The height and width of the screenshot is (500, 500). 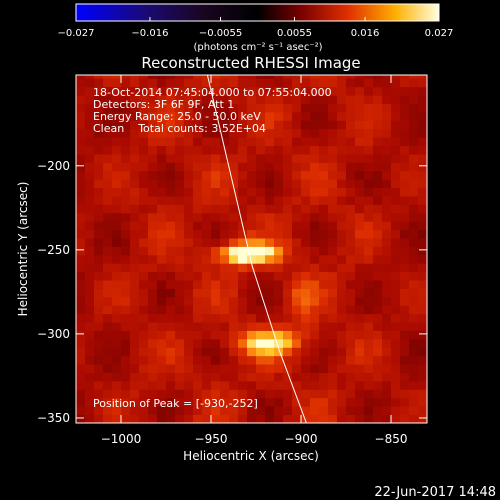 I want to click on colorbar-ticks: −0.027 −0.016 −0.0055 0.0055 0.016 0.027, so click(x=255, y=28).